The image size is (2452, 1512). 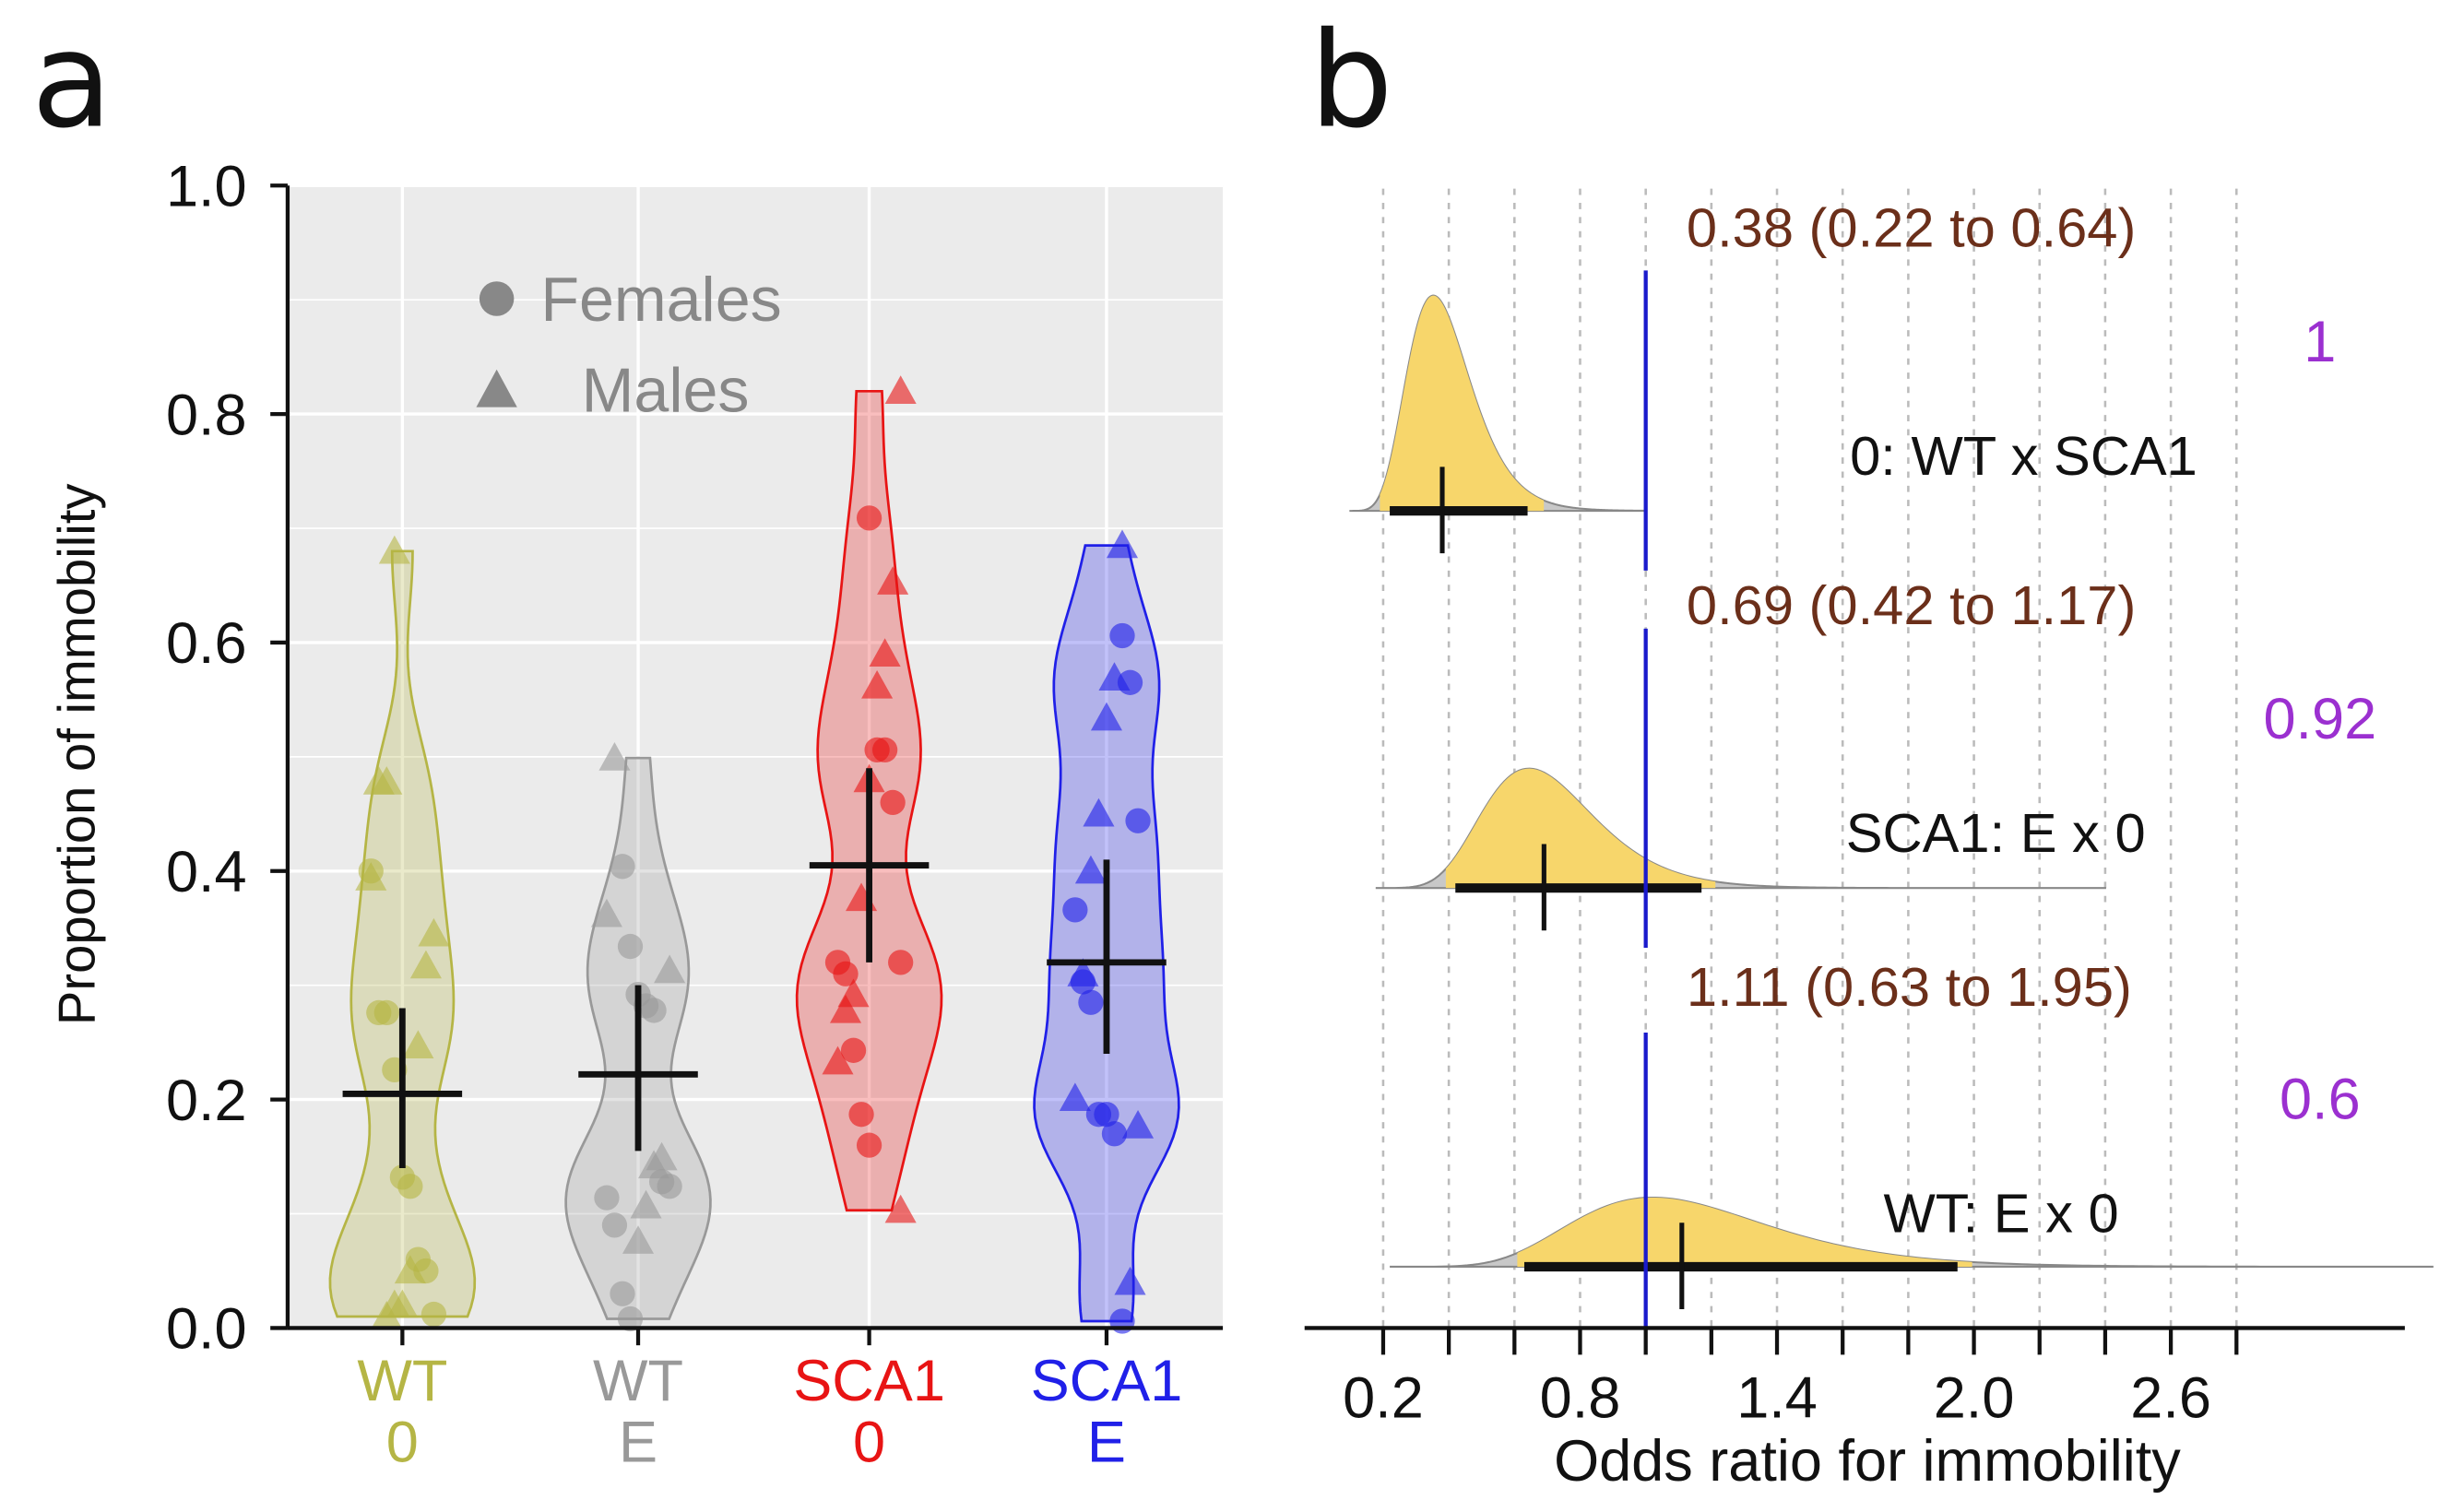 I want to click on y-tick-label: 0.4, so click(x=206, y=872).